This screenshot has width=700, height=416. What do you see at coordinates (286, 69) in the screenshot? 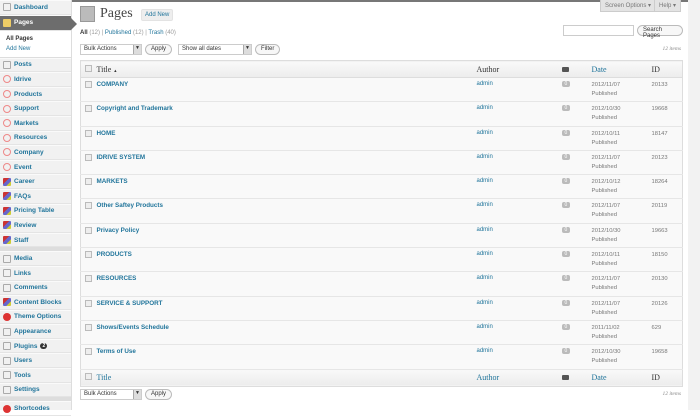
I see `column-title: Title ▲` at bounding box center [286, 69].